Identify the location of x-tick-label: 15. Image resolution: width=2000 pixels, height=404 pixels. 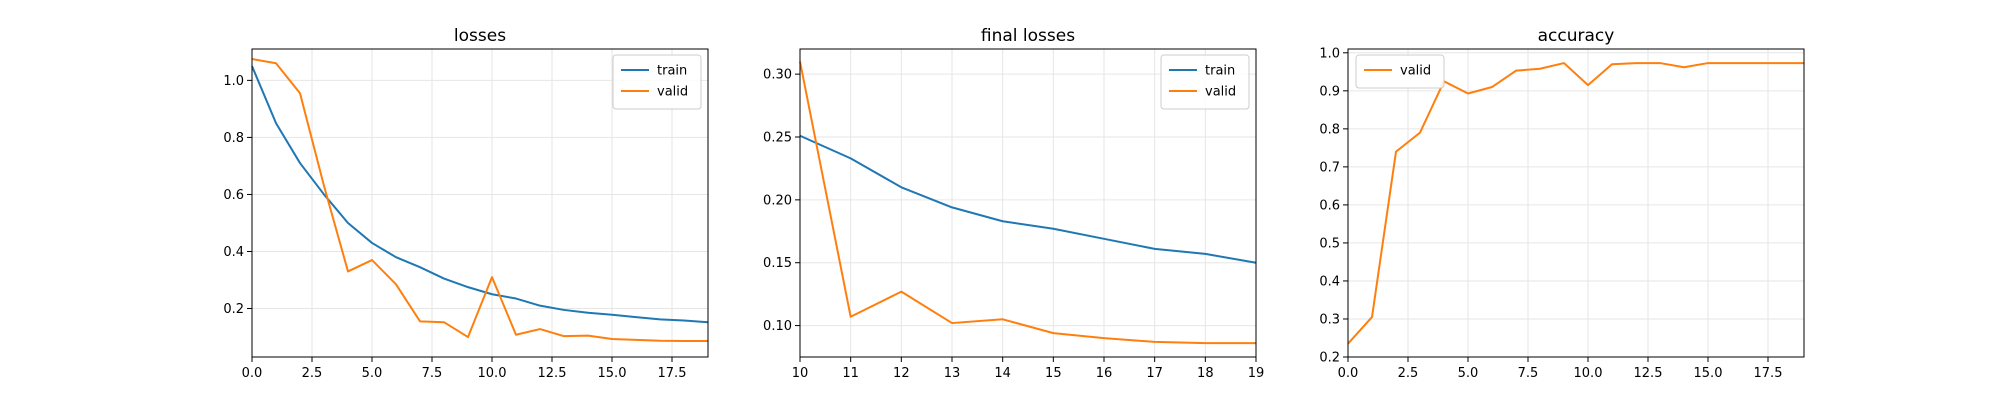
(1053, 373).